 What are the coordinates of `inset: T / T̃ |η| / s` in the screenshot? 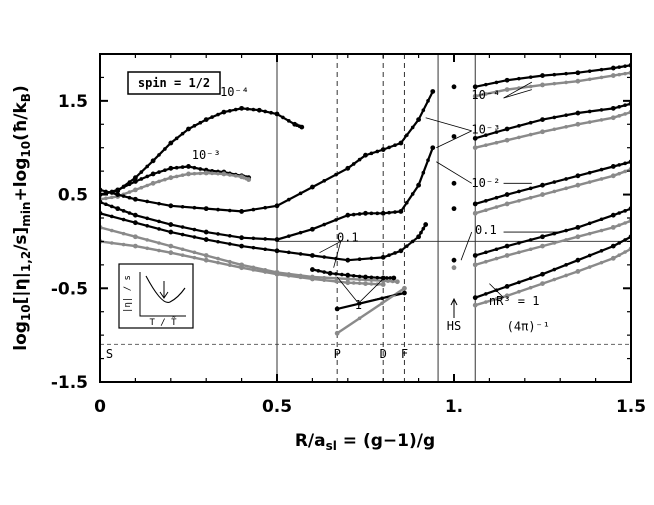 It's located at (156, 296).